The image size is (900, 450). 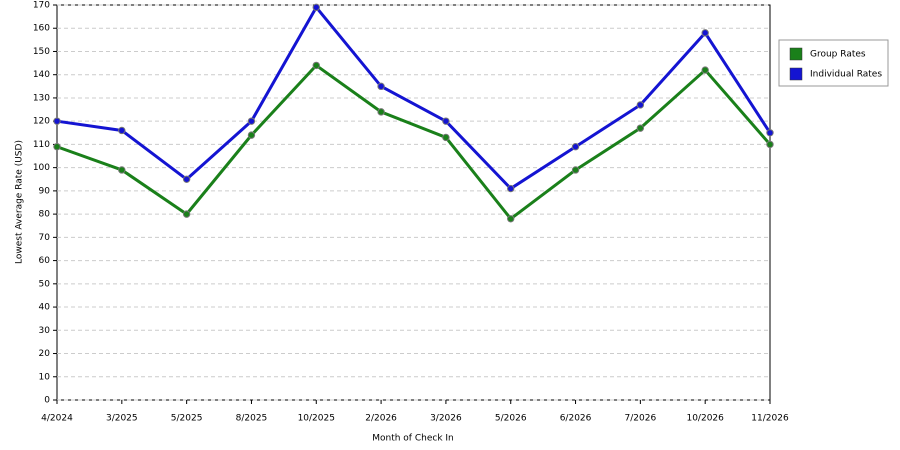 I want to click on x-tick-label: 2/2026, so click(x=381, y=419).